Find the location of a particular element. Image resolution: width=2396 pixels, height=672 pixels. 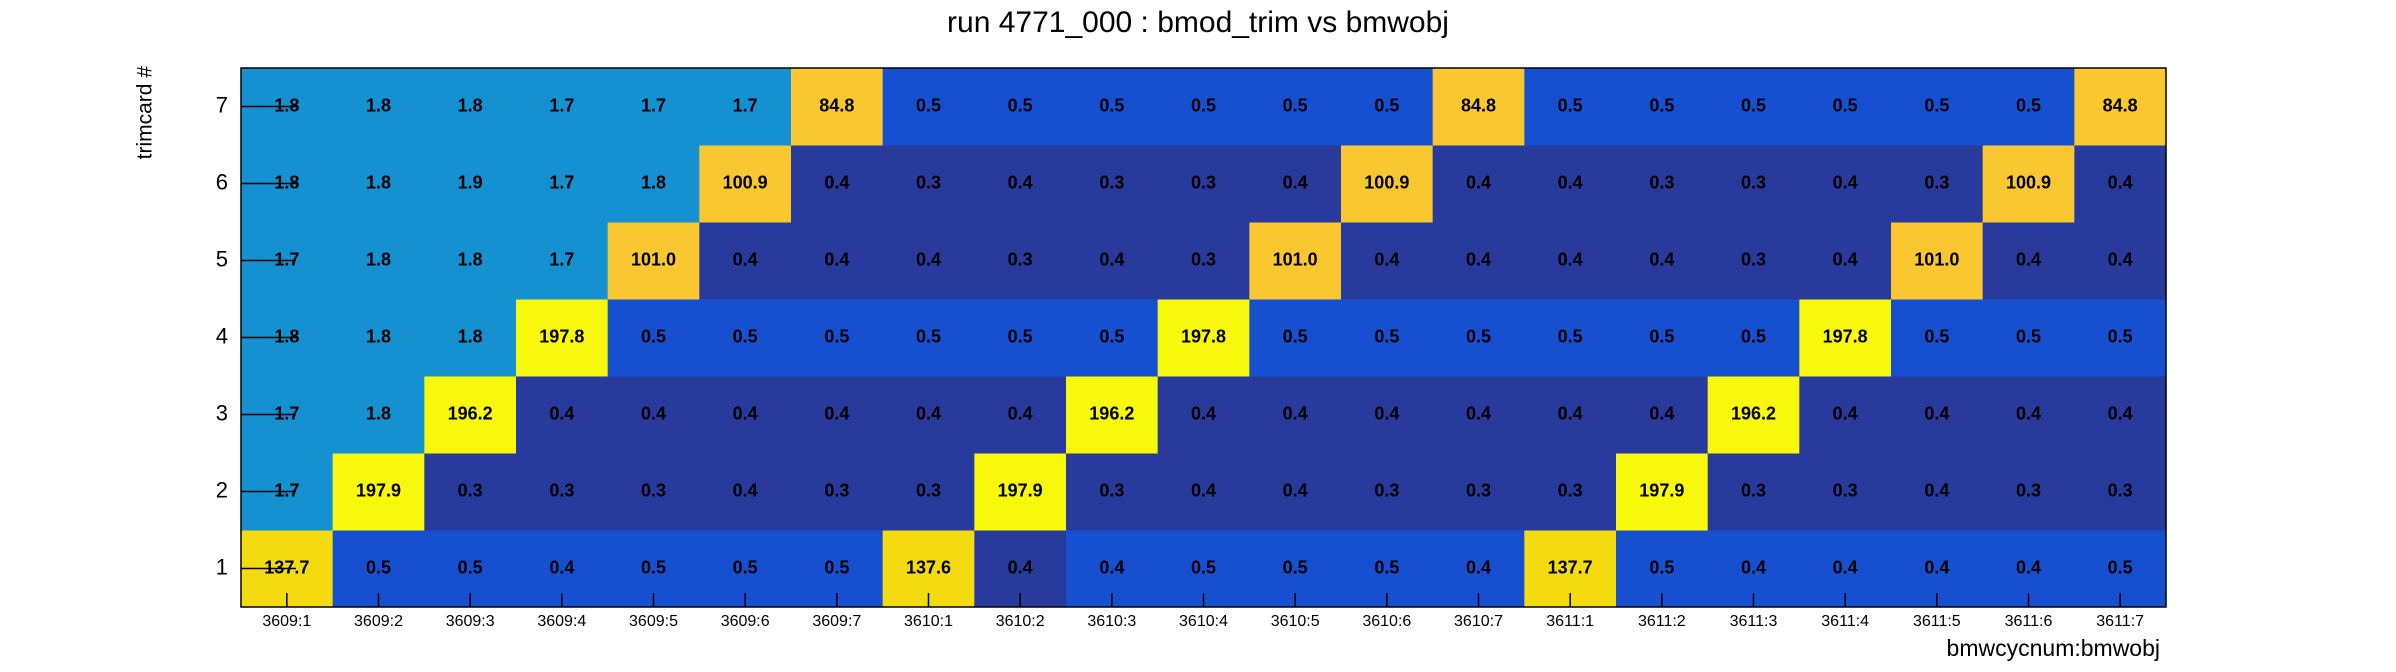

x-tick-label: 3610:7 is located at coordinates (1478, 621).